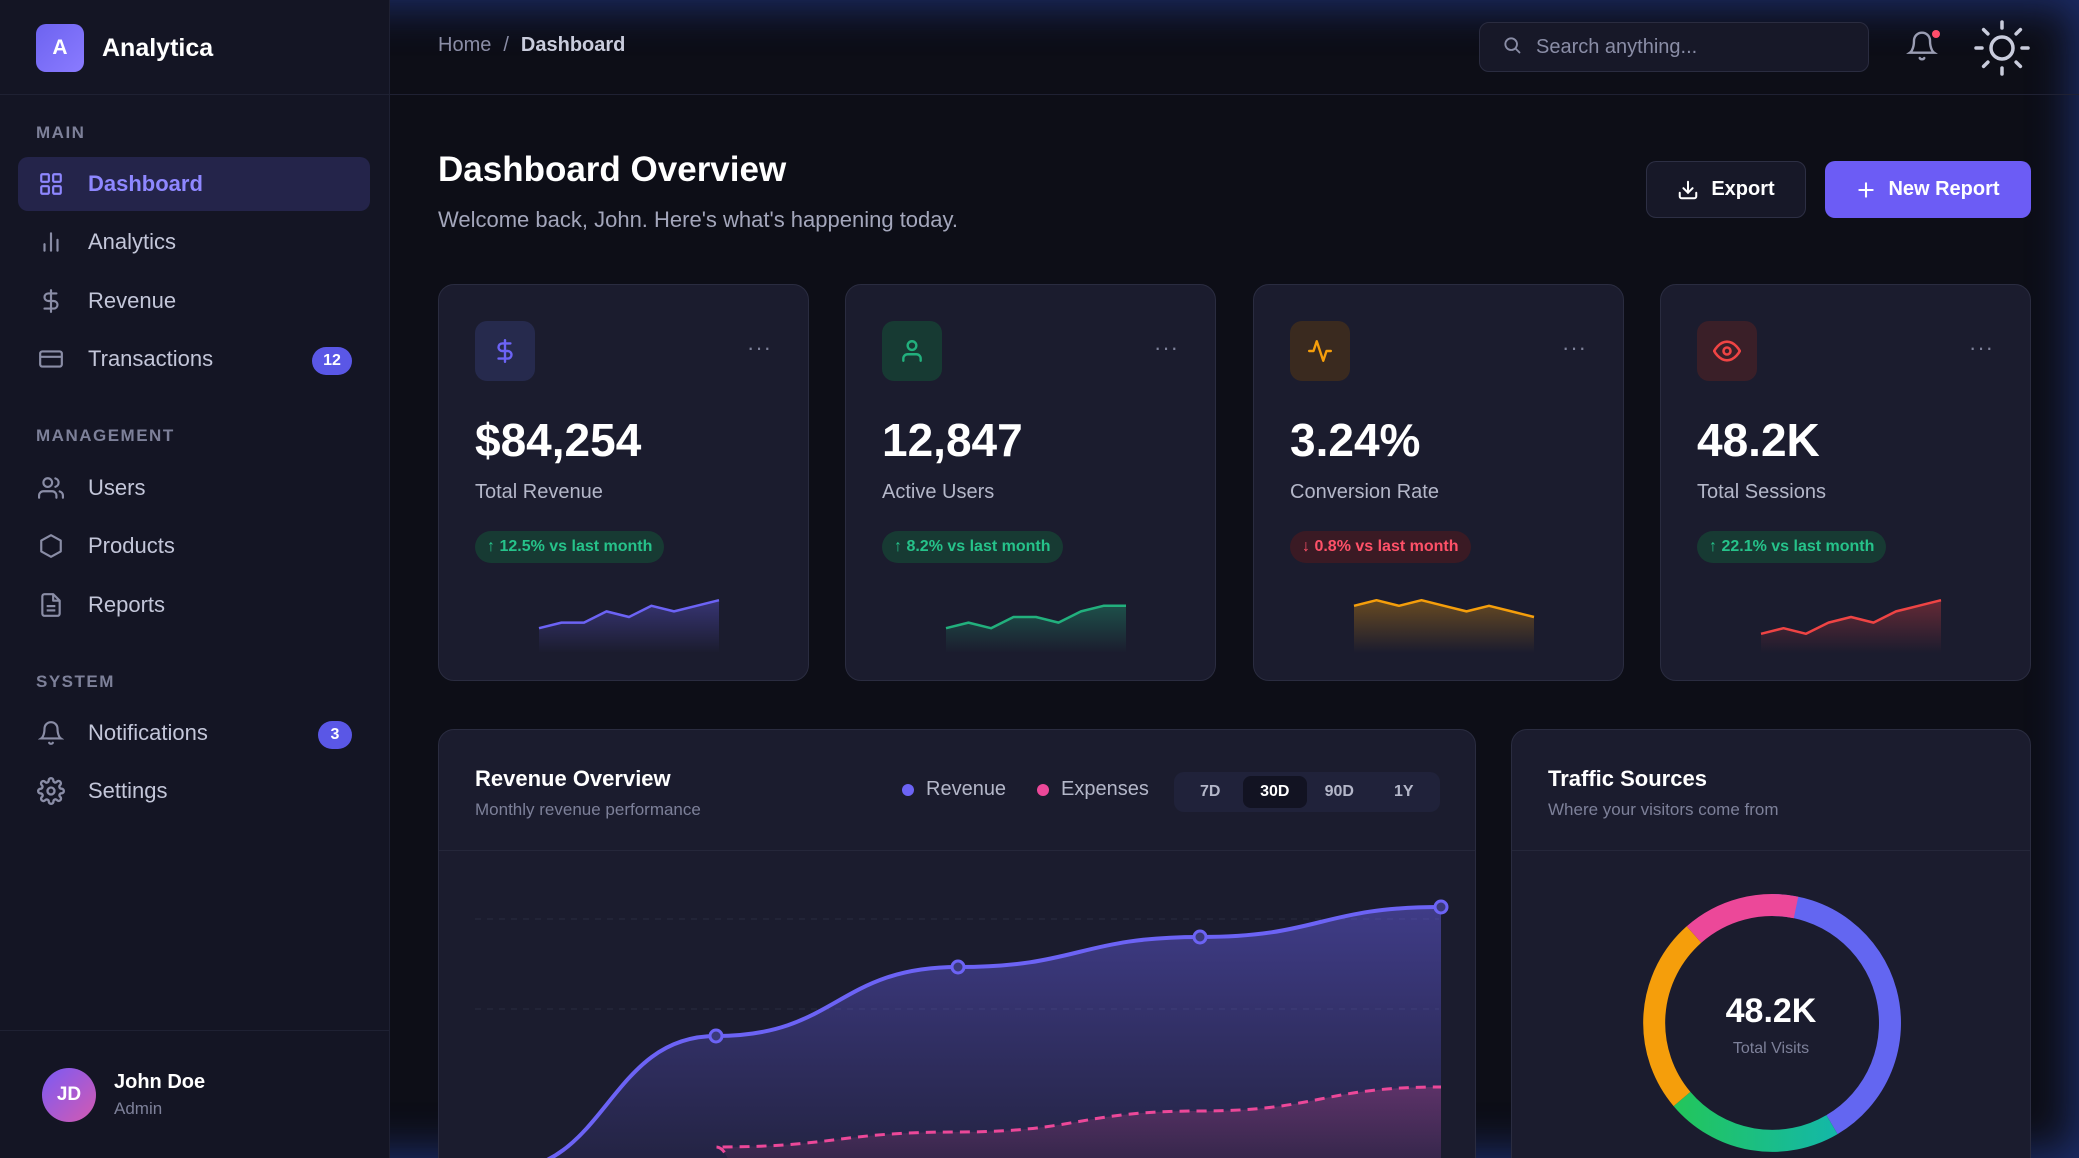  I want to click on range-90d: 90D, so click(1339, 791).